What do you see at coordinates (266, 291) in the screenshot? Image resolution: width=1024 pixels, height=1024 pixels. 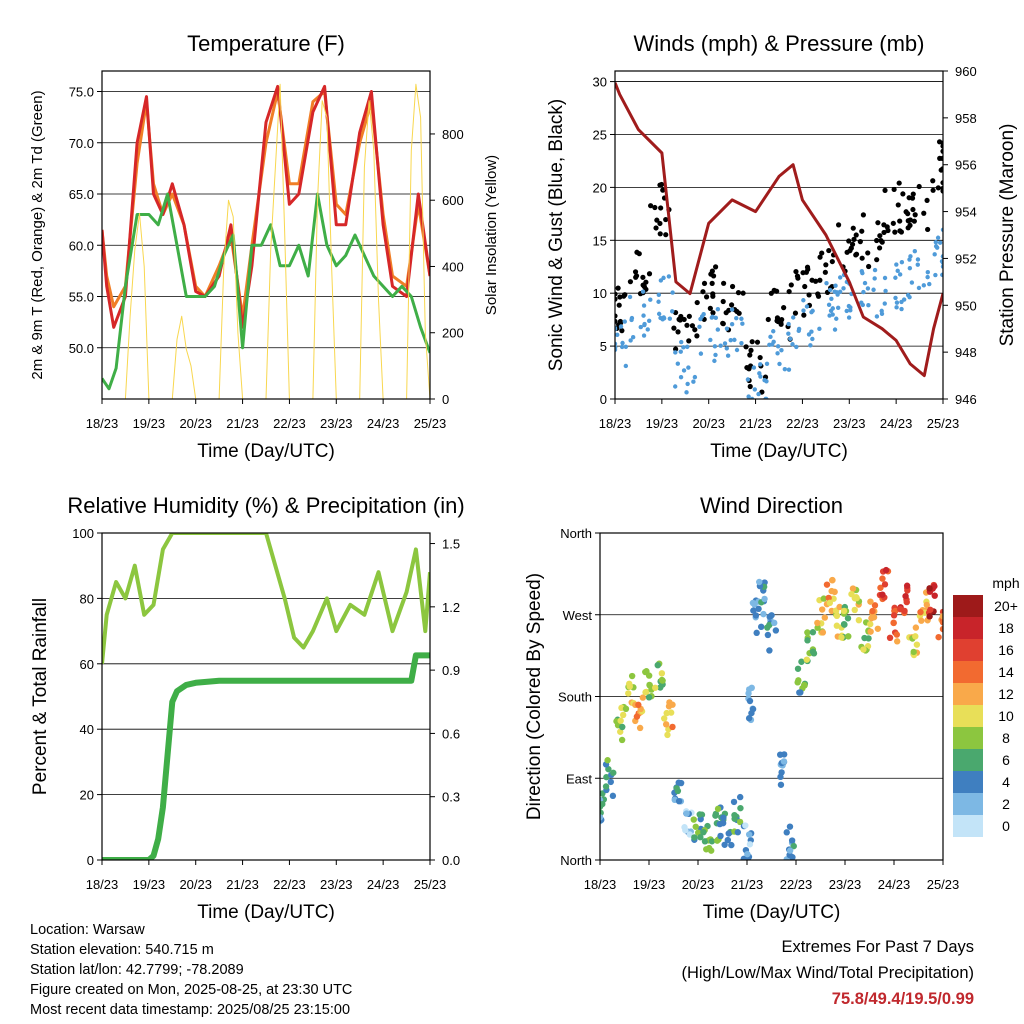 I see `temperature-series-2m-td` at bounding box center [266, 291].